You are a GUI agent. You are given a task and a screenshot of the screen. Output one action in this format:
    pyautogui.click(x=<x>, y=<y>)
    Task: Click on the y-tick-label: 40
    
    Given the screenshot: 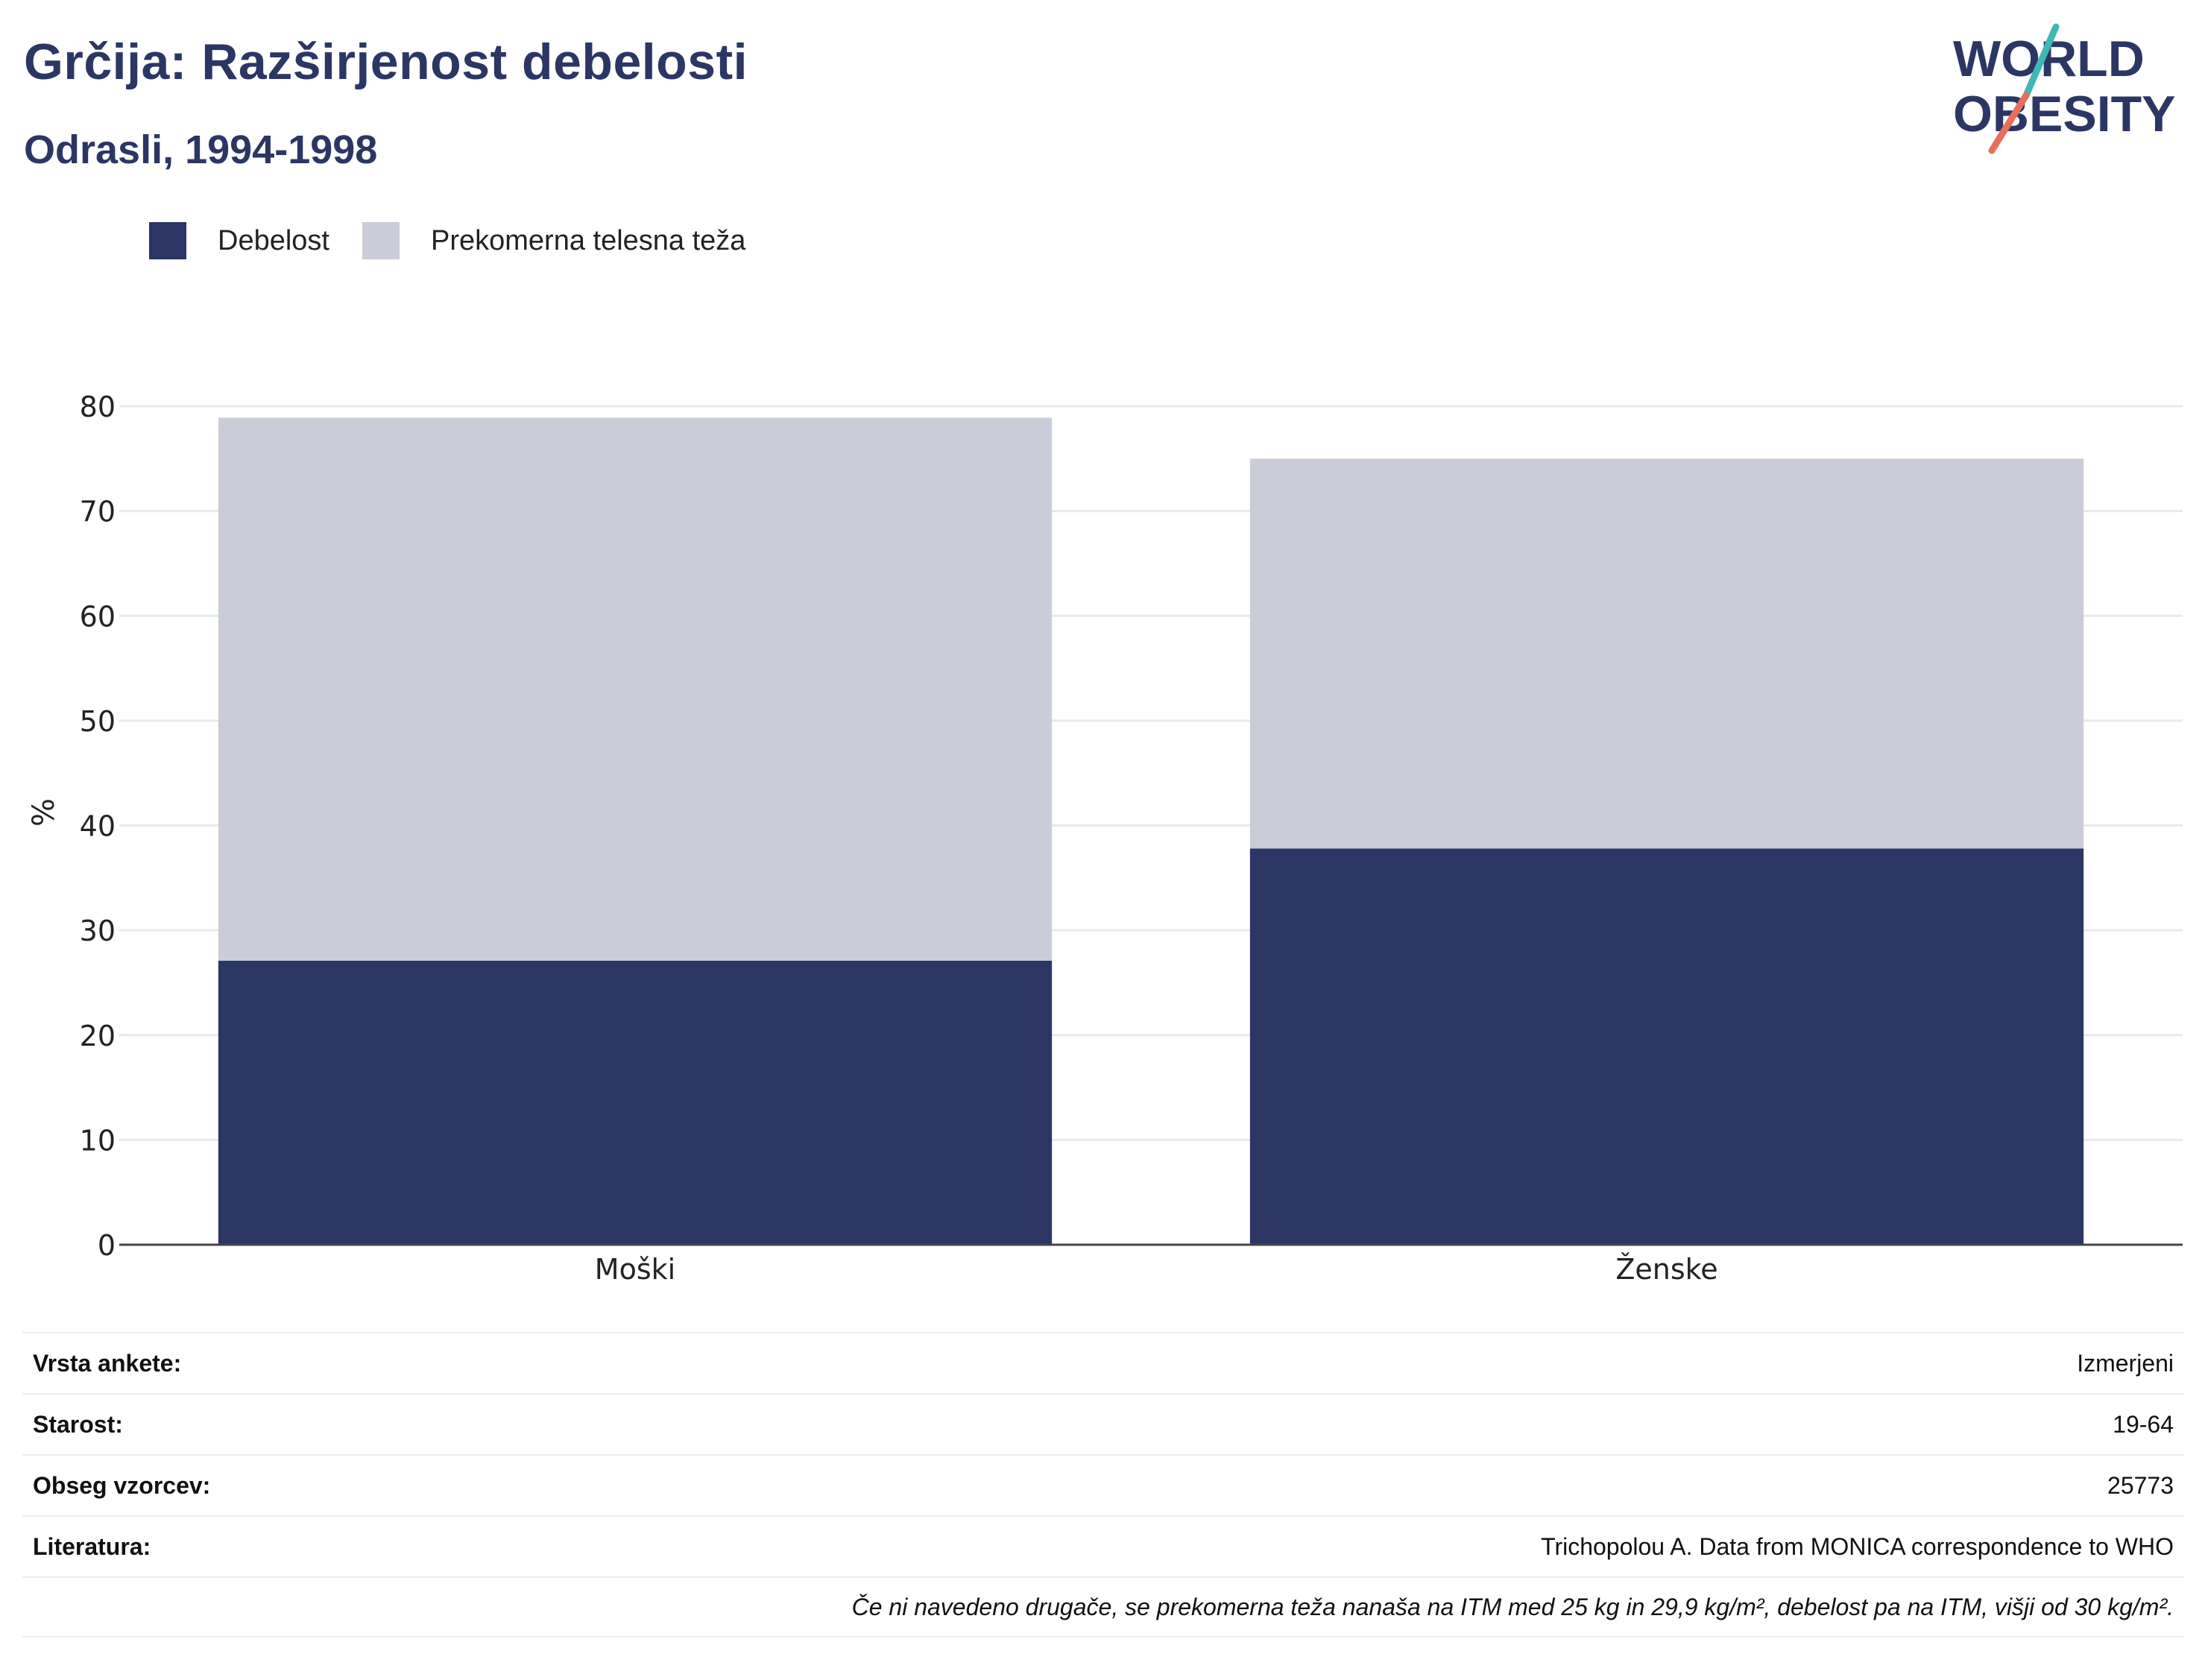 What is the action you would take?
    pyautogui.click(x=98, y=826)
    